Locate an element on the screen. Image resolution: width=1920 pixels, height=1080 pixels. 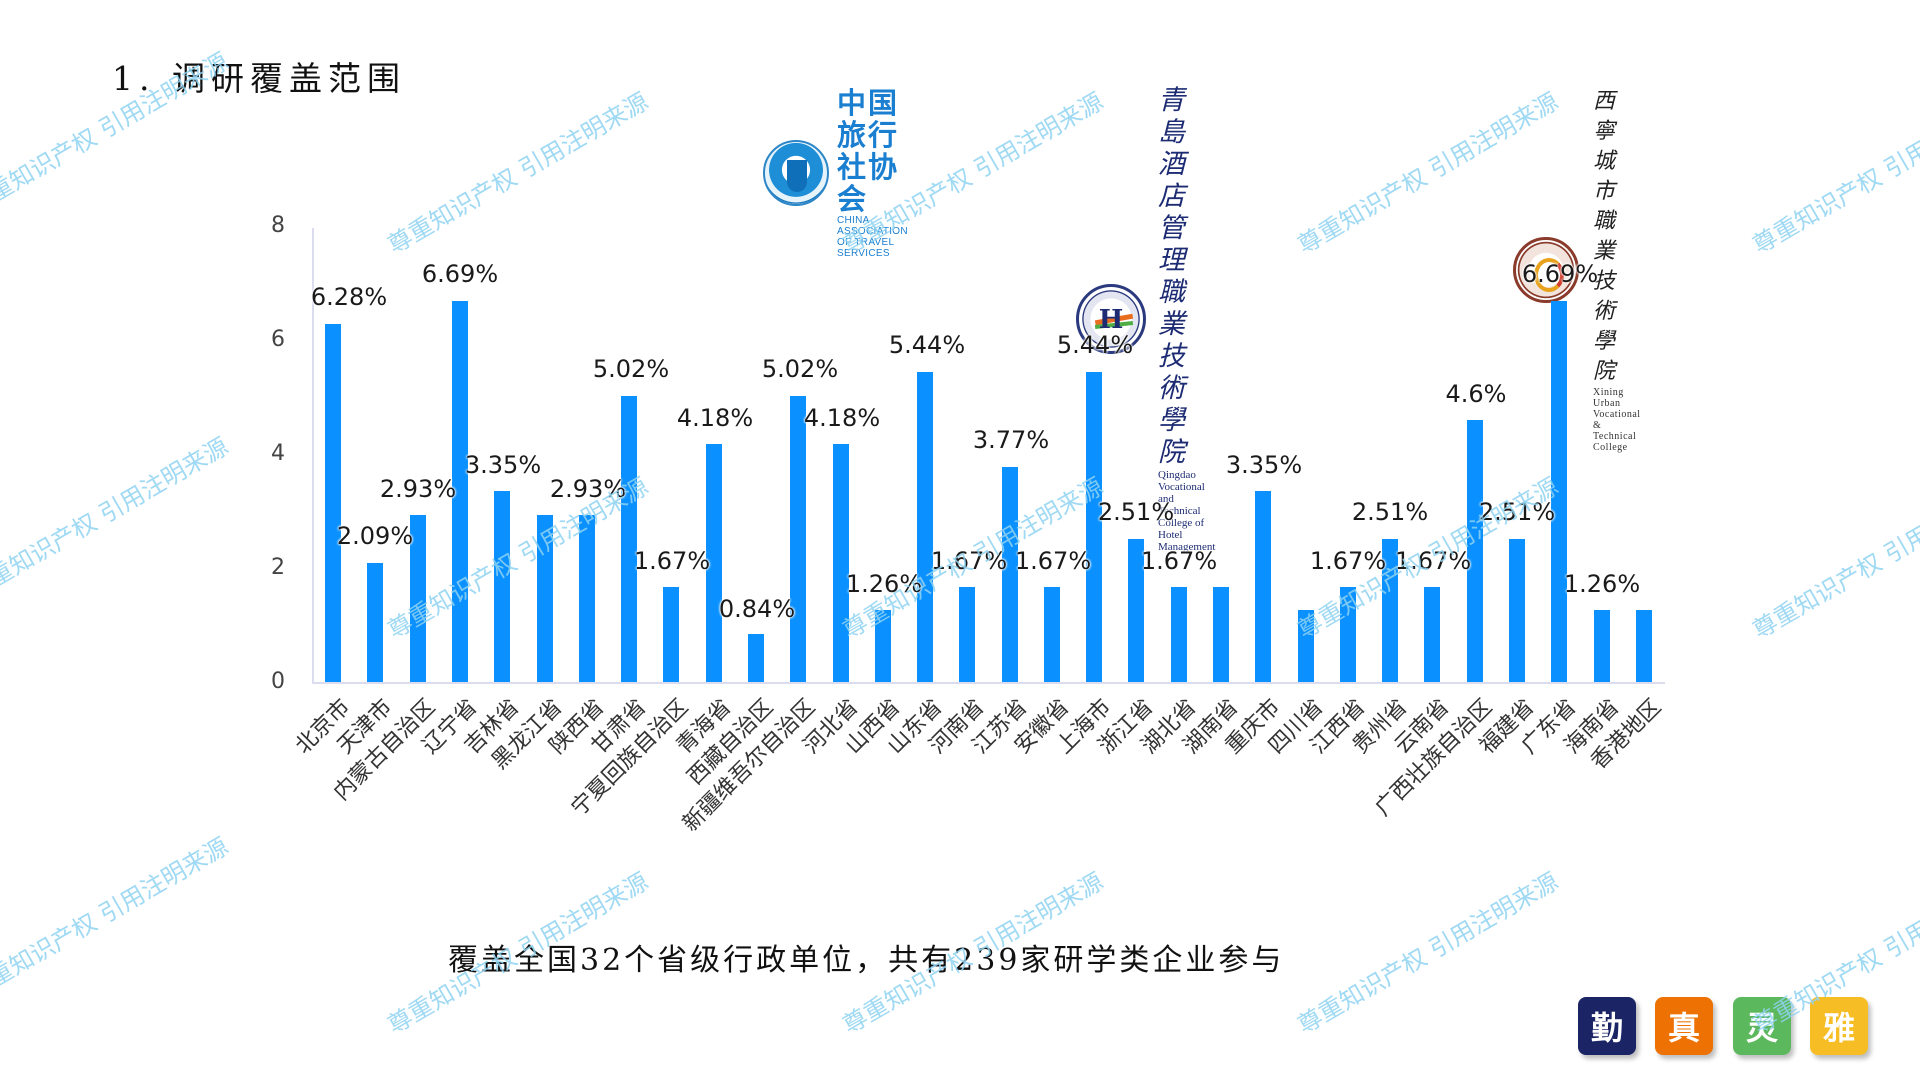
y-tick-label: 8 is located at coordinates (278, 225).